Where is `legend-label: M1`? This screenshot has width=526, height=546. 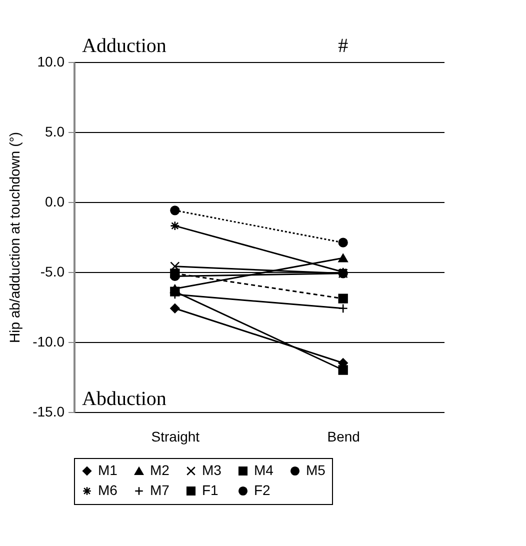
legend-label: M1 is located at coordinates (108, 470).